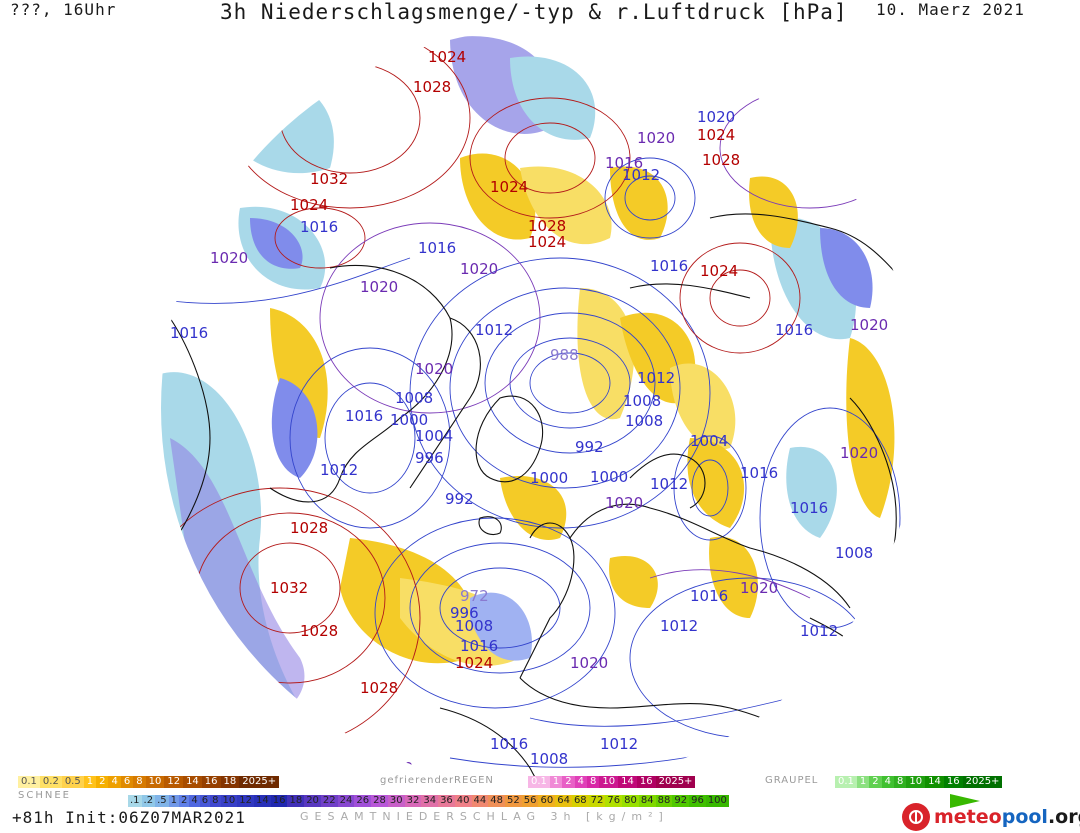  Describe the element at coordinates (480, 801) in the screenshot. I see `legend-swatch: 44` at that location.